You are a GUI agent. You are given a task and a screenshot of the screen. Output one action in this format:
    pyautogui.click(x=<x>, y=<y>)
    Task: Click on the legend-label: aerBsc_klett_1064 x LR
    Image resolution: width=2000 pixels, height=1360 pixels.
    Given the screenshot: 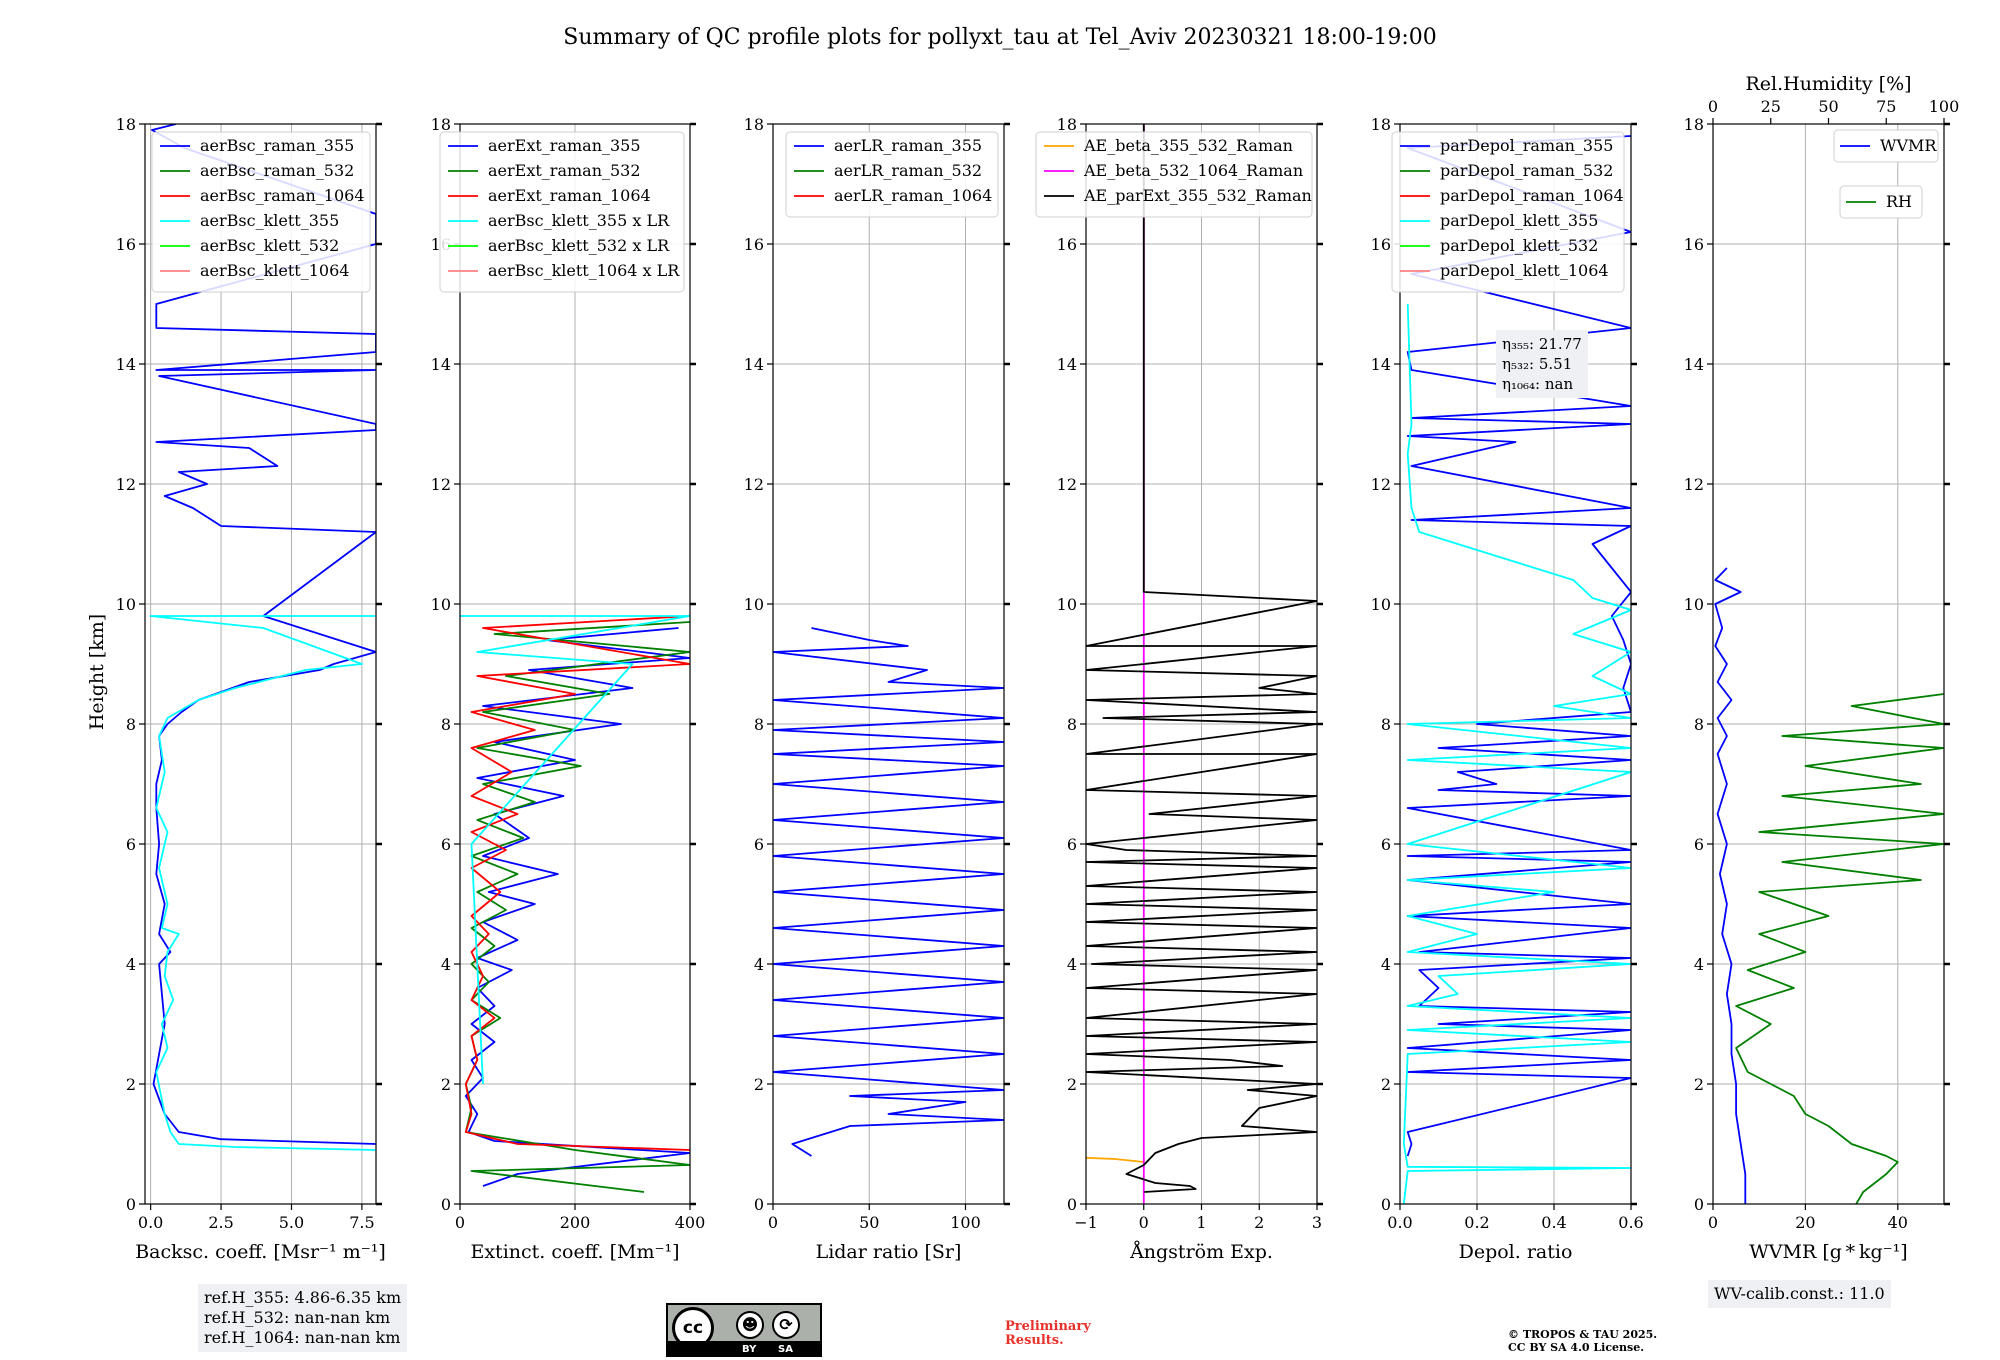 What is the action you would take?
    pyautogui.click(x=584, y=270)
    